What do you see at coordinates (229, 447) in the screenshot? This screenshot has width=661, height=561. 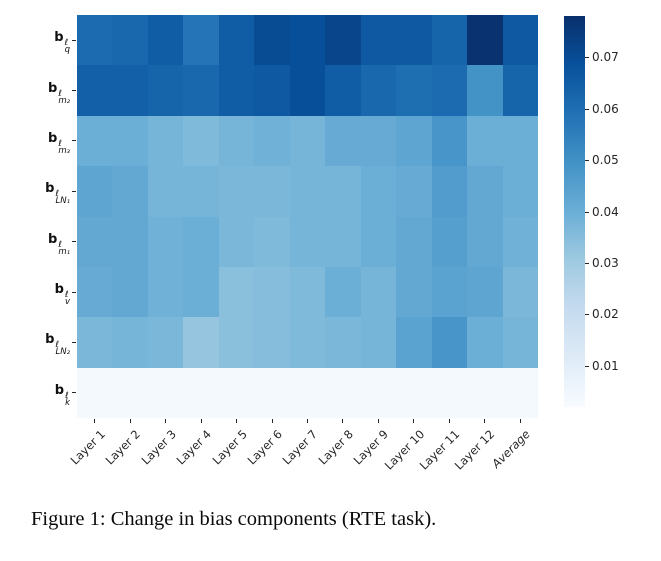 I see `x-axis-label: Layer 5` at bounding box center [229, 447].